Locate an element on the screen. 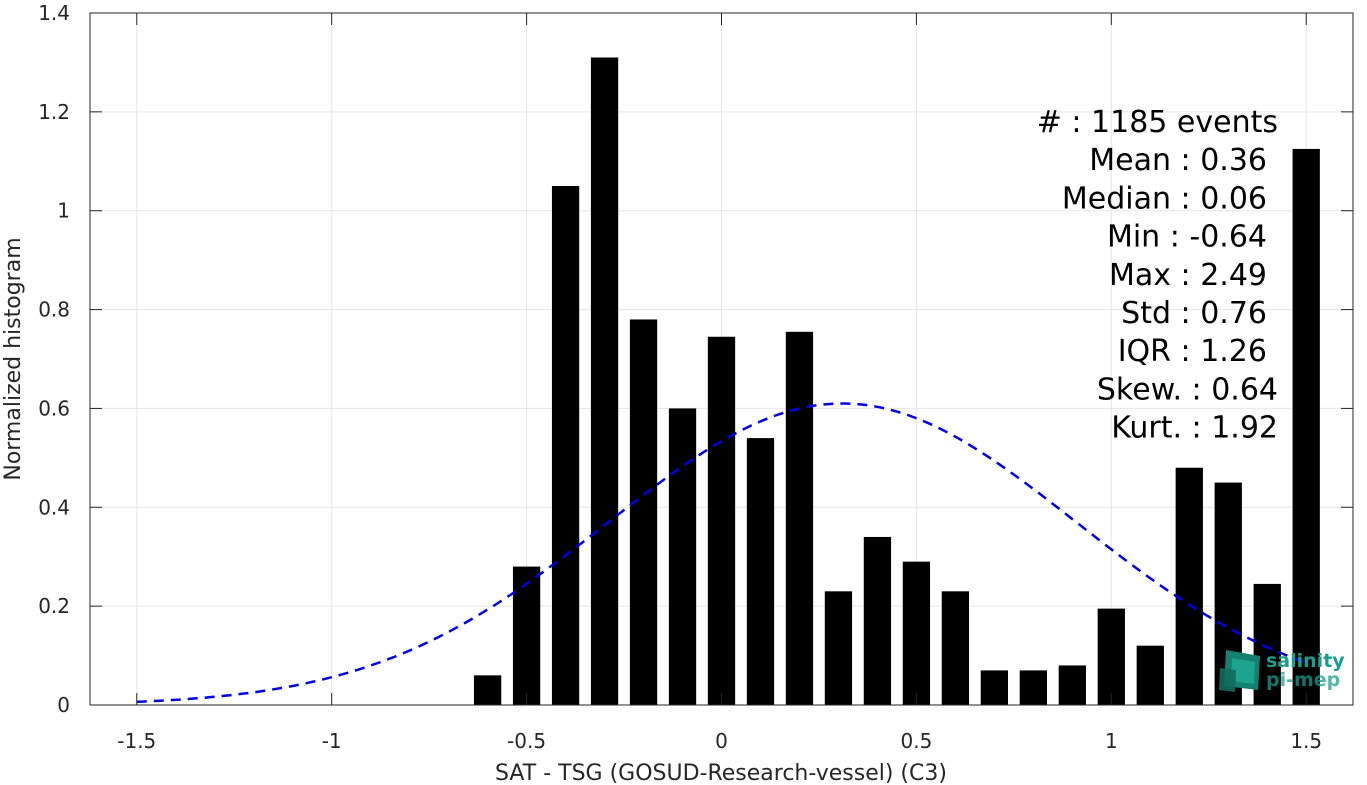  statistic-line: IQR : 1.26 is located at coordinates (1192, 351).